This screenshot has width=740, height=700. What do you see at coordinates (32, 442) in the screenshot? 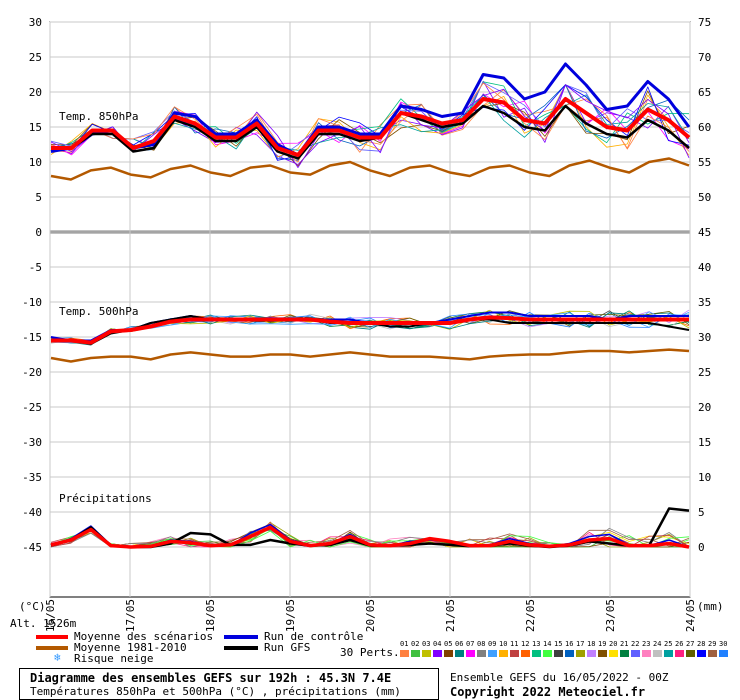
I see `left-tick-label: -30` at bounding box center [32, 442].